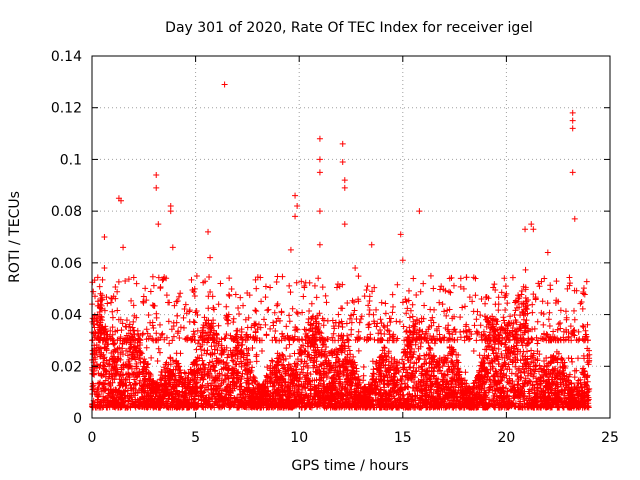 This screenshot has width=640, height=480. Describe the element at coordinates (299, 438) in the screenshot. I see `x-tick-label: 10` at that location.